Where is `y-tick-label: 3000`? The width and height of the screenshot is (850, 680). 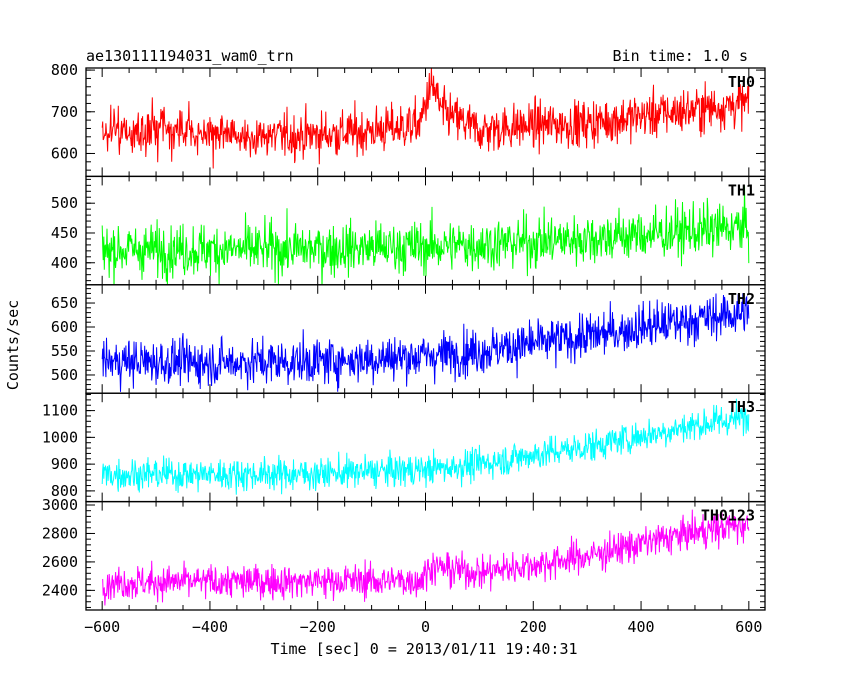 y-tick-label: 3000 is located at coordinates (60, 505).